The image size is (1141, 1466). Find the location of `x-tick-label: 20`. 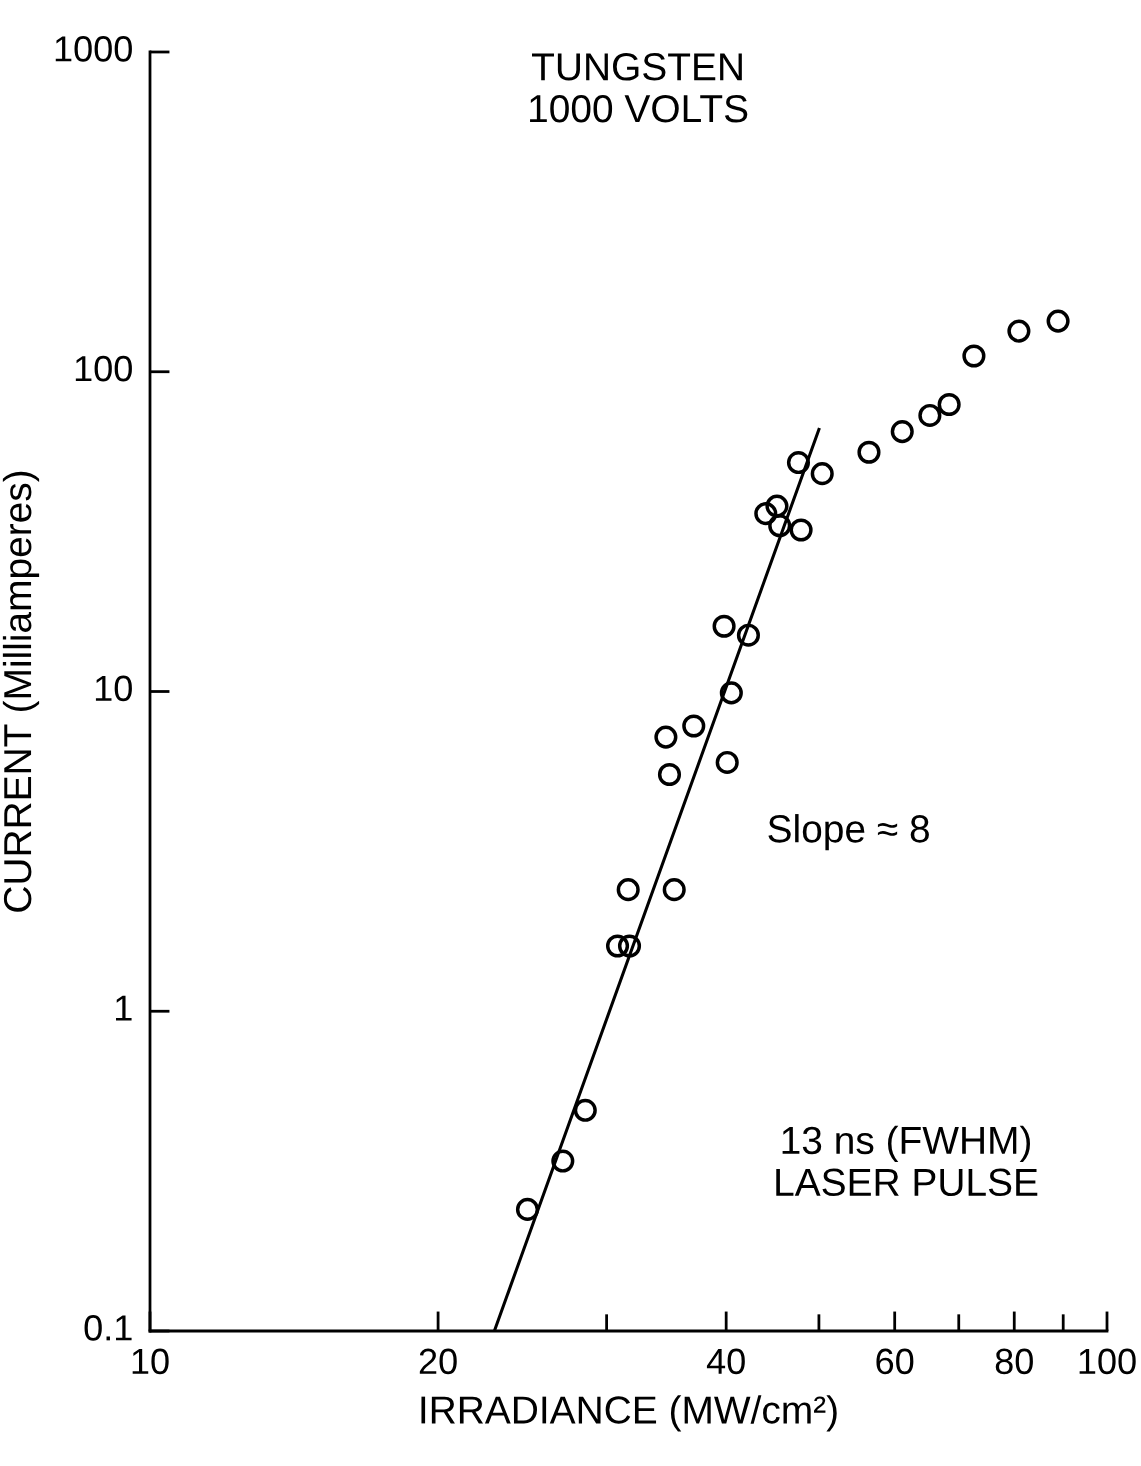

x-tick-label: 20 is located at coordinates (438, 1361).